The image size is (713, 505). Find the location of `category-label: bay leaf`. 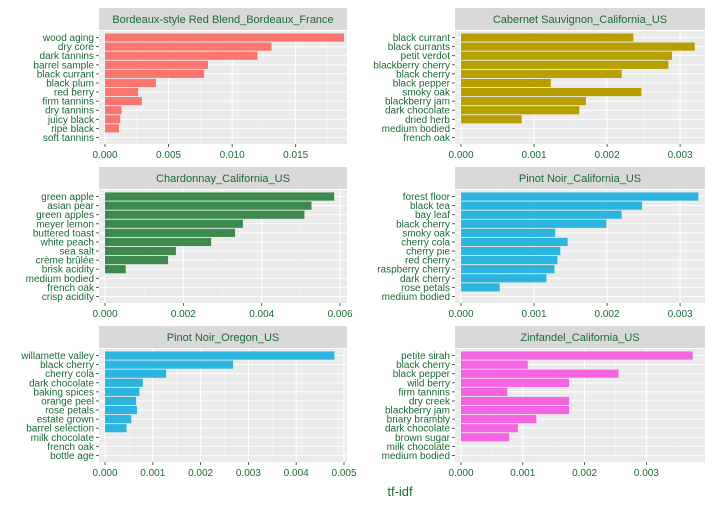

category-label: bay leaf is located at coordinates (432, 215).